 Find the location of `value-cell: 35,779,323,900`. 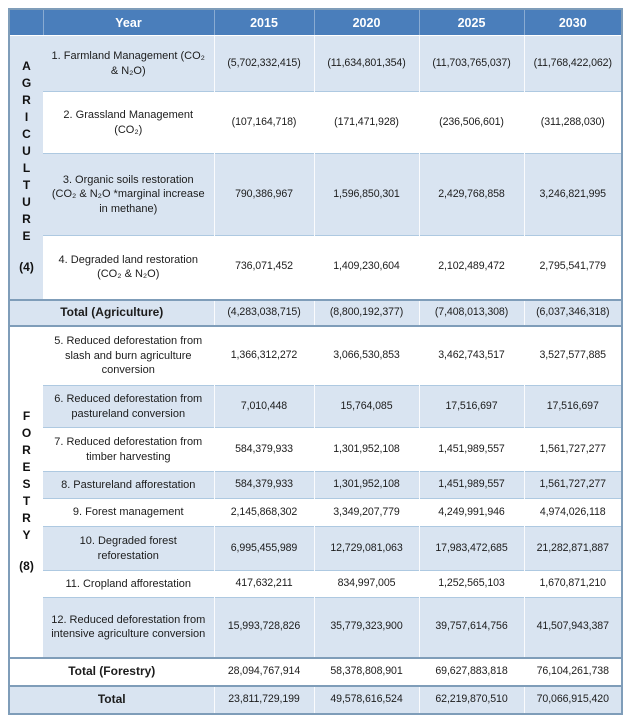

value-cell: 35,779,323,900 is located at coordinates (366, 627).